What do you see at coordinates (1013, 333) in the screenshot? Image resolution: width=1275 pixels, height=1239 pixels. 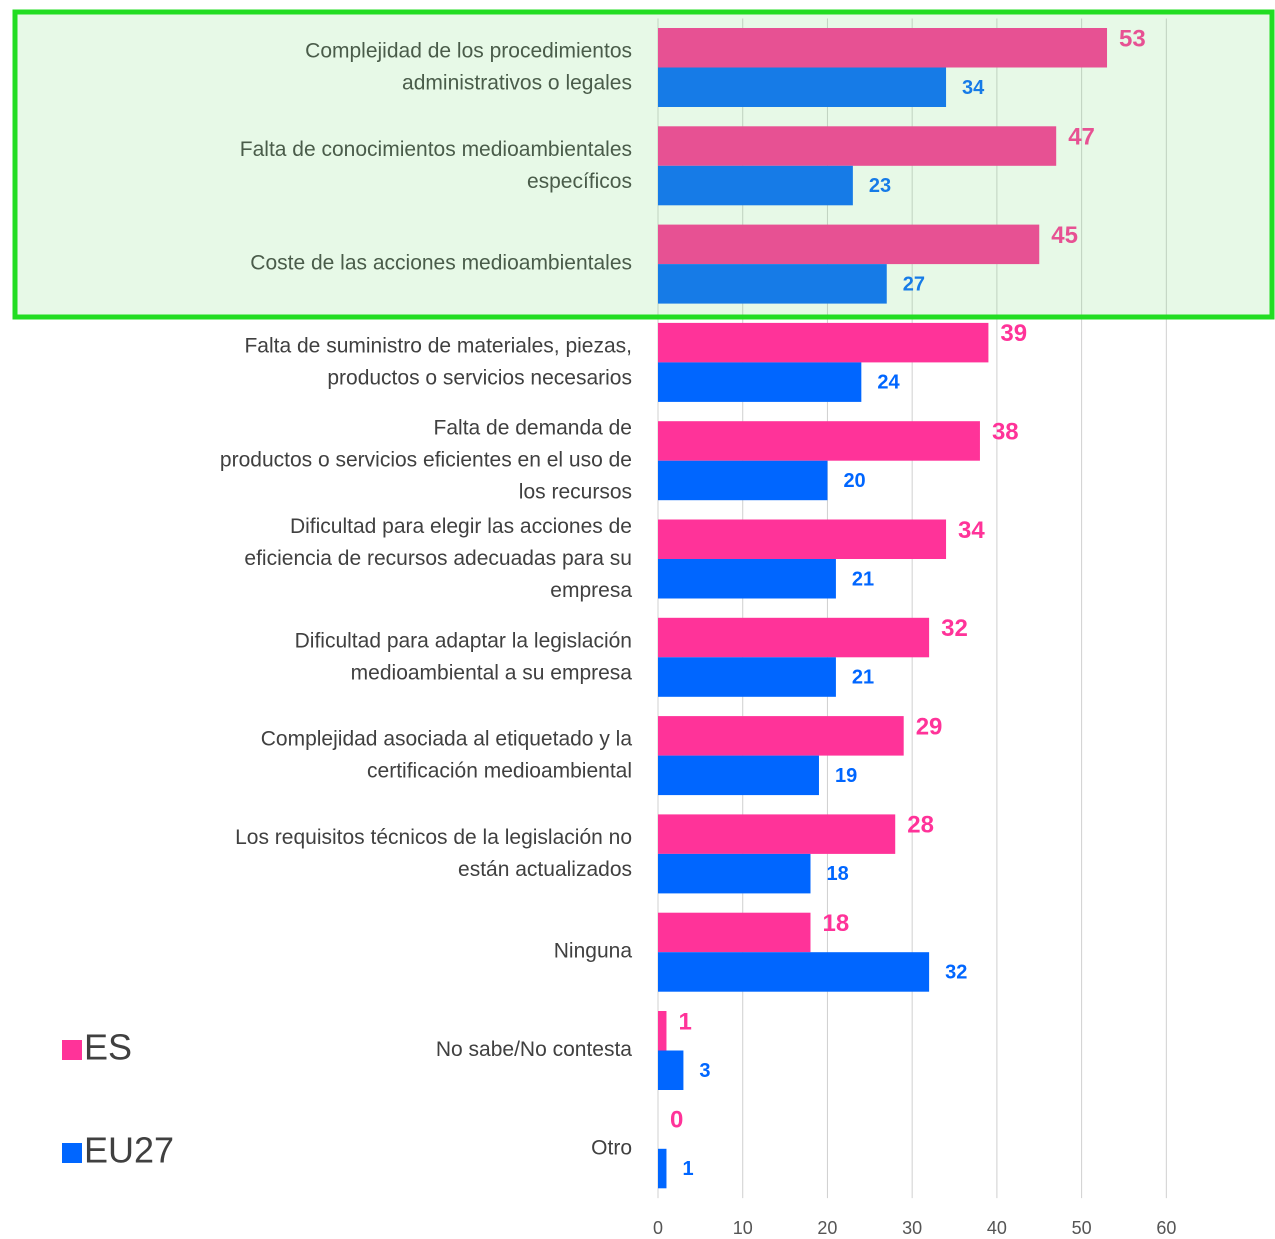 I see `value-label: 39` at bounding box center [1013, 333].